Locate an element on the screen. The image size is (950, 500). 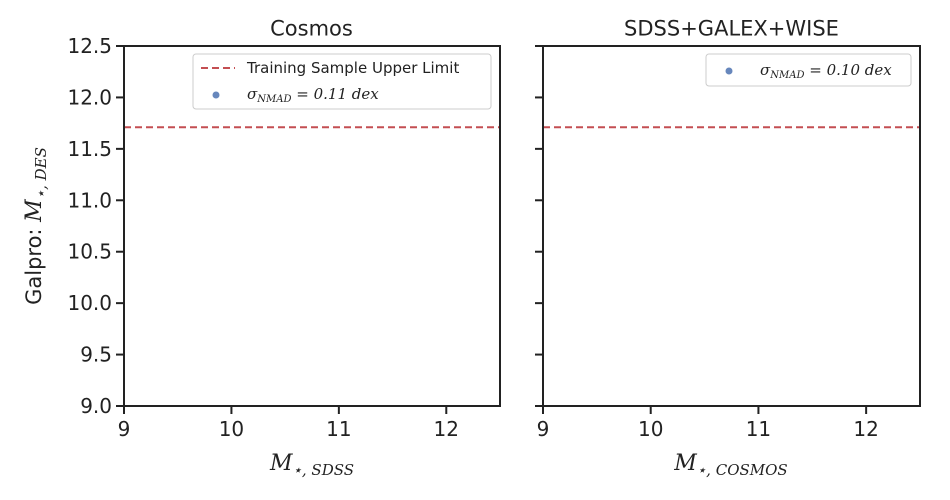
y-tick-label: 9.0 is located at coordinates (96, 406).